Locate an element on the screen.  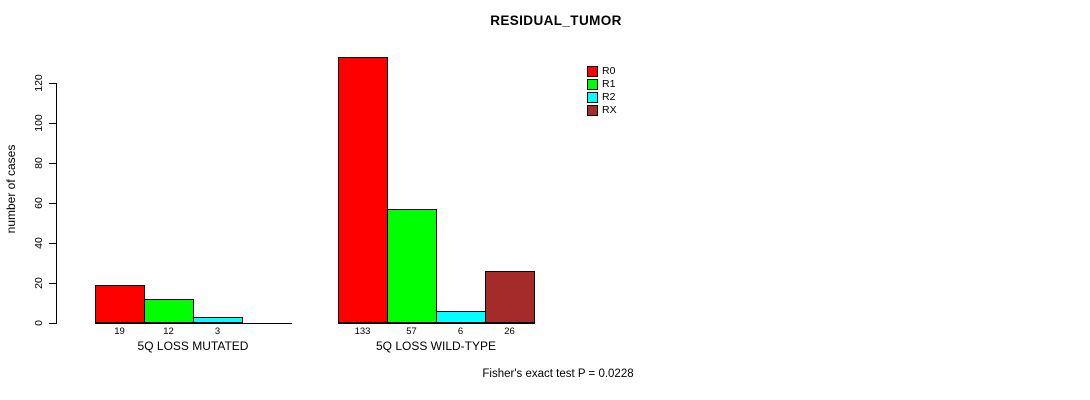
bar-value-label: 3 is located at coordinates (217, 331).